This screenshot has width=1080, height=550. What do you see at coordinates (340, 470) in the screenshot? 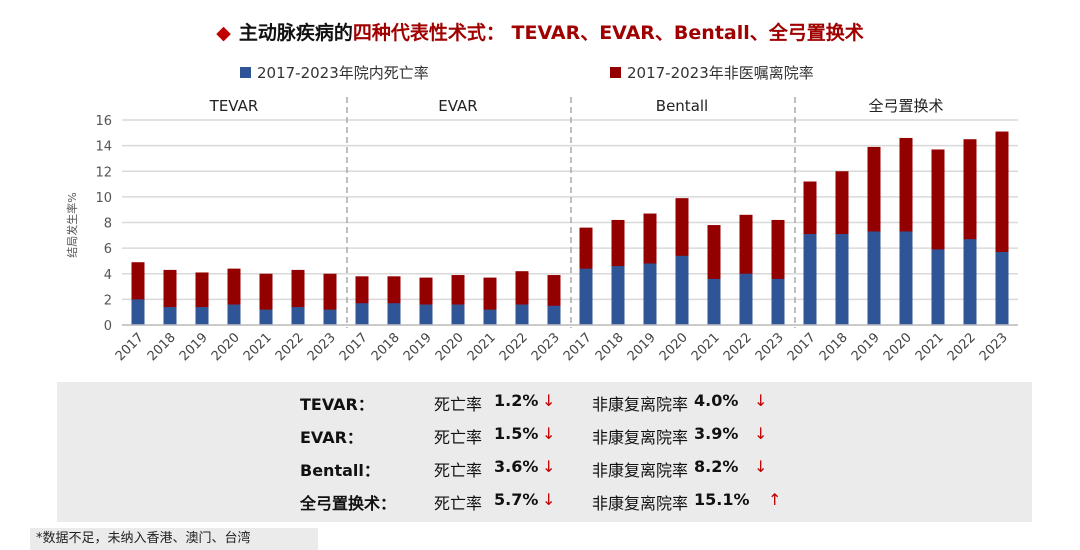
I see `procedure-name: Bentall：` at bounding box center [340, 470].